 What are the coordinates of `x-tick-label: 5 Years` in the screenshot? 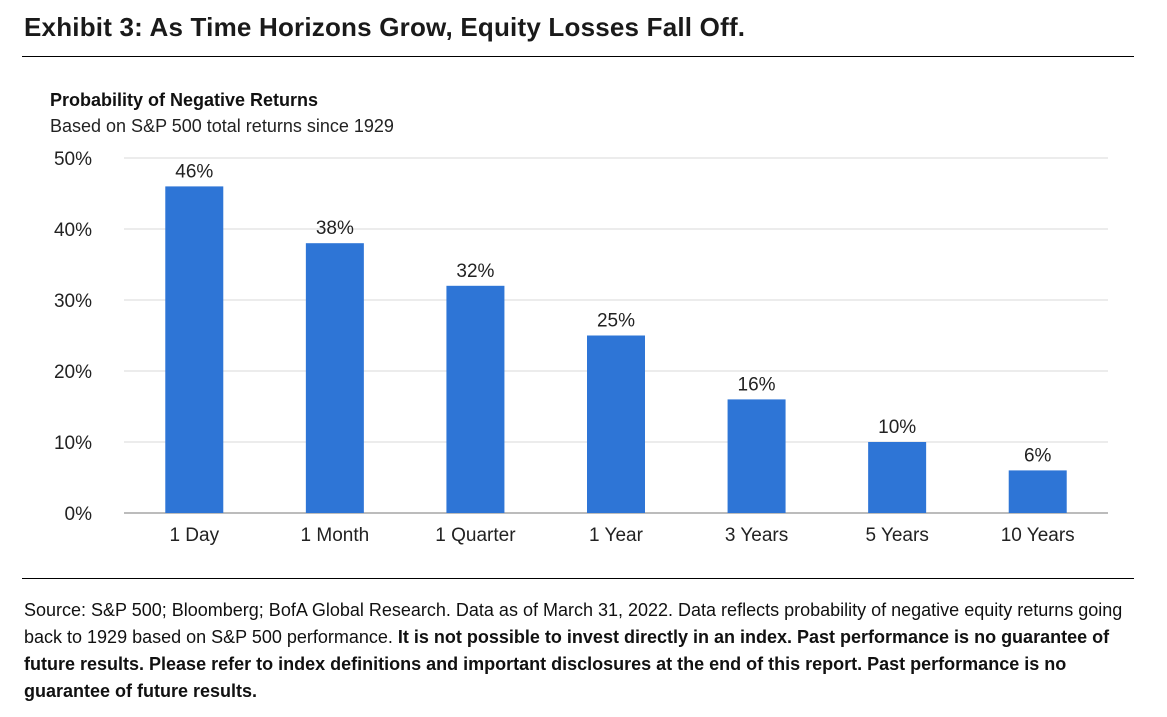 It's located at (896, 535).